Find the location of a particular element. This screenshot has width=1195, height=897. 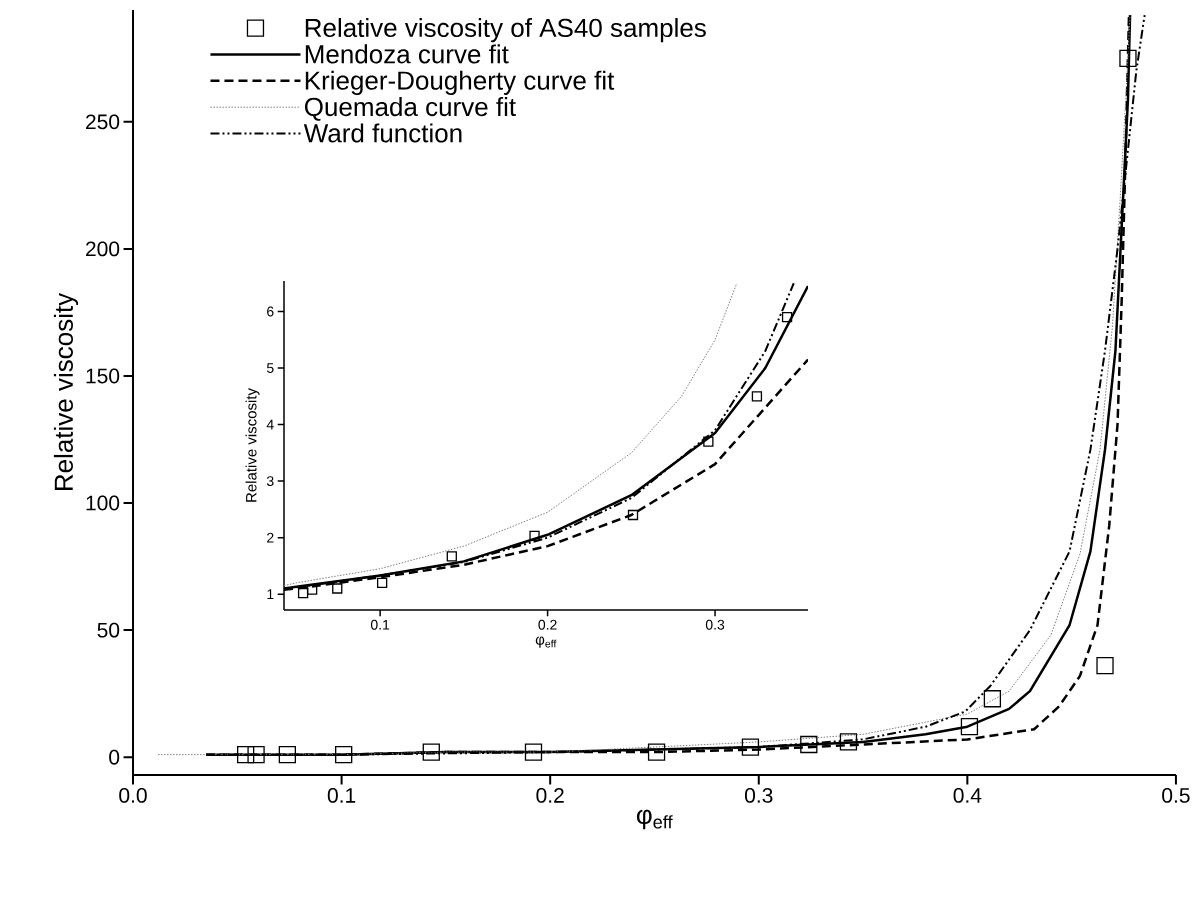

x-tick-label: 0.0 is located at coordinates (133, 795).